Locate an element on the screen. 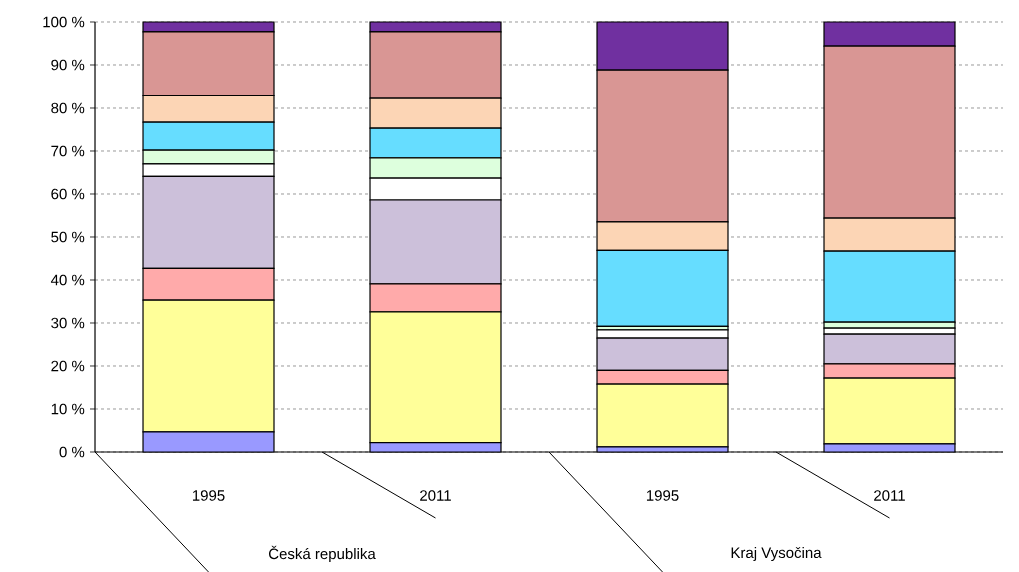 The height and width of the screenshot is (572, 1019). y-tick-label: 10 % is located at coordinates (68, 409).